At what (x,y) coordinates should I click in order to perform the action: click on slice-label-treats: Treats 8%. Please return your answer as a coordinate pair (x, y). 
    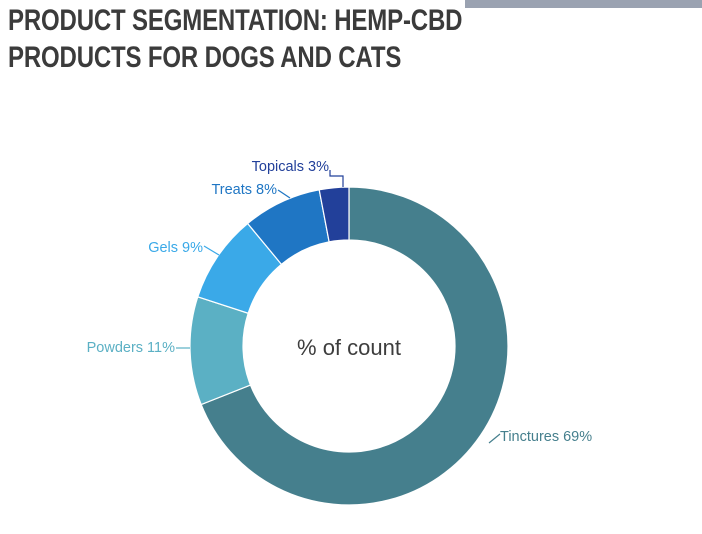
    Looking at the image, I should click on (244, 190).